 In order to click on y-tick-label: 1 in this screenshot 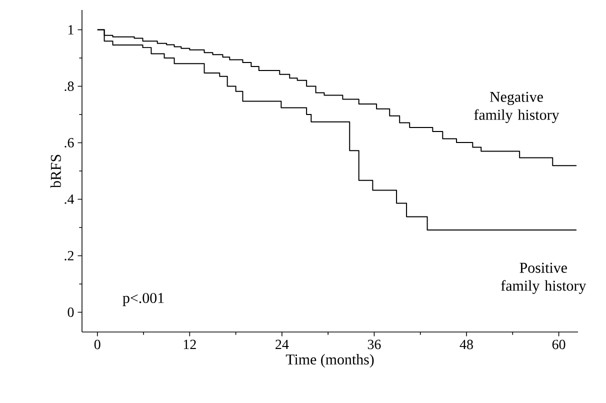, I will do `click(71, 29)`.